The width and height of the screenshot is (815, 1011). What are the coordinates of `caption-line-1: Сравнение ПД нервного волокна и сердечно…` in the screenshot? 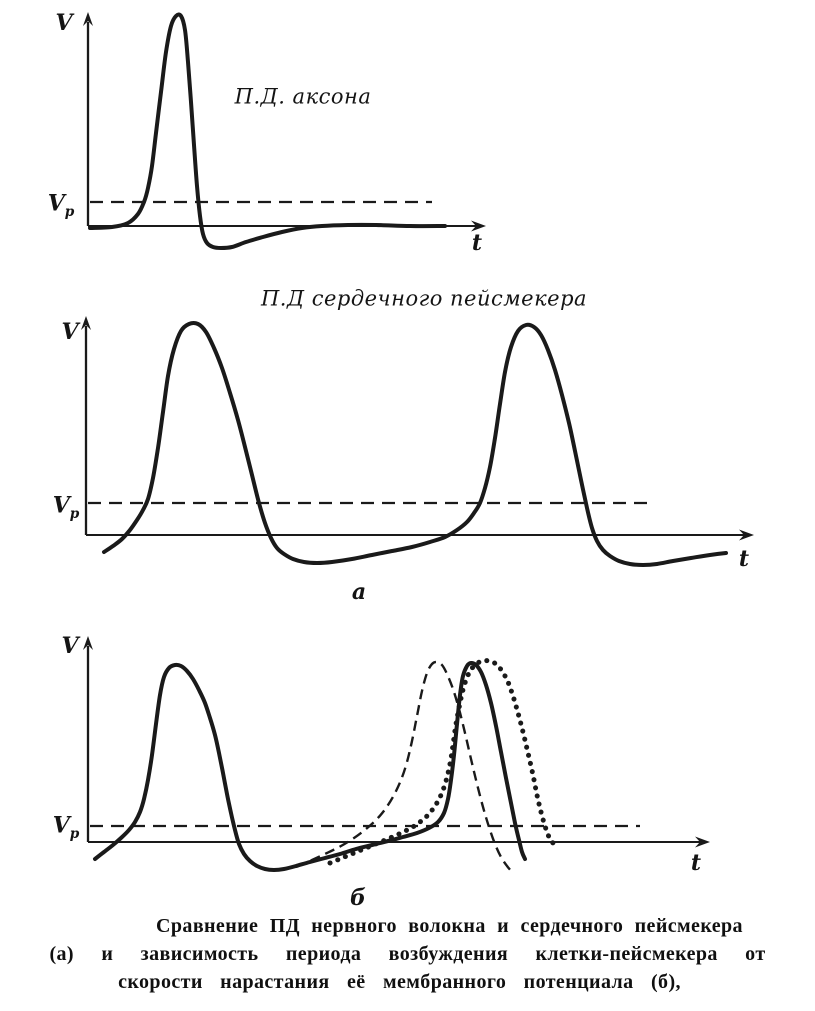 It's located at (449, 926).